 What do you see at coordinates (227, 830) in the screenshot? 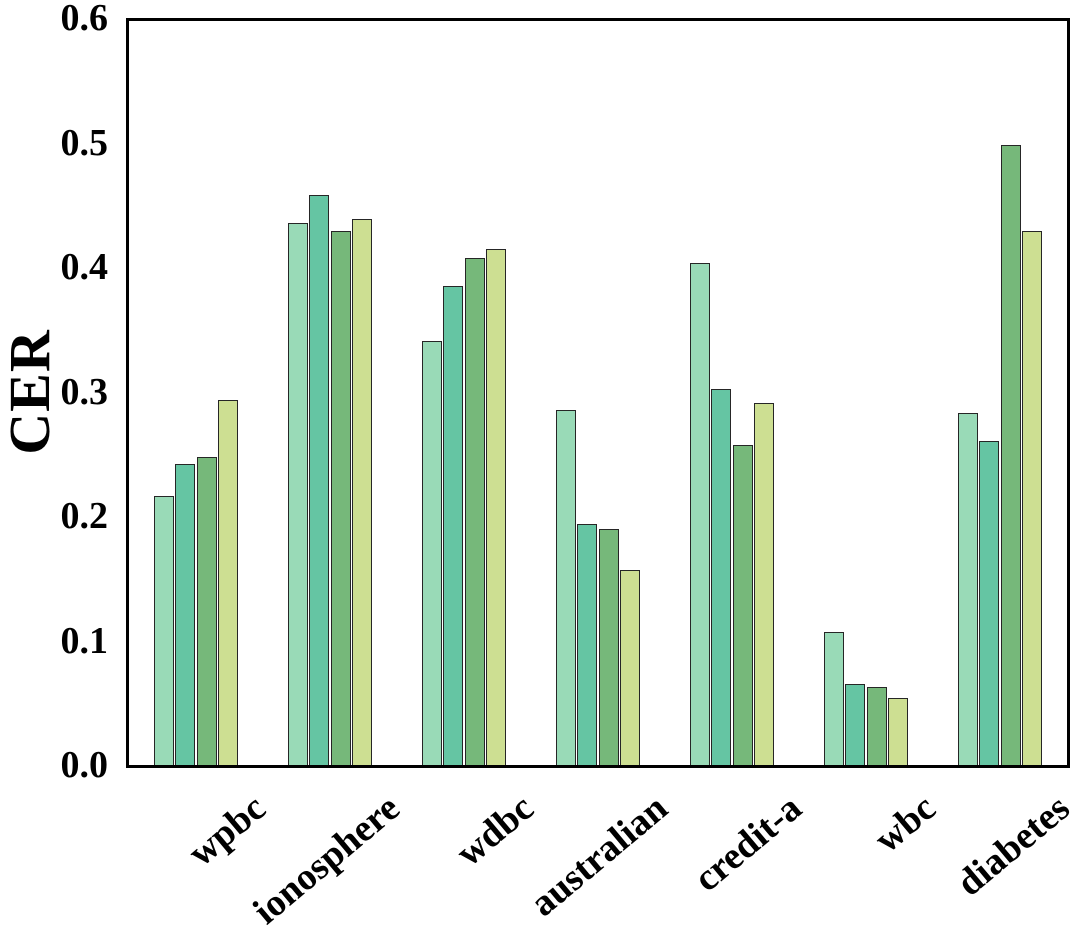
I see `x-tick-label-wpbc: wpbc` at bounding box center [227, 830].